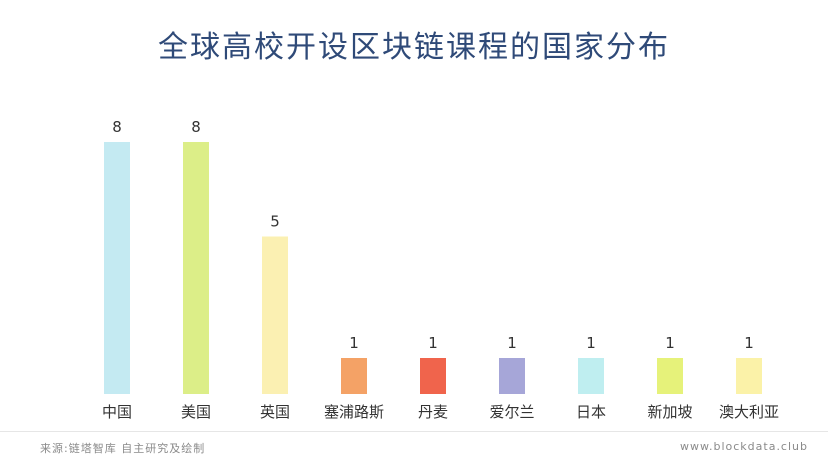  I want to click on data-label-8: 1, so click(749, 343).